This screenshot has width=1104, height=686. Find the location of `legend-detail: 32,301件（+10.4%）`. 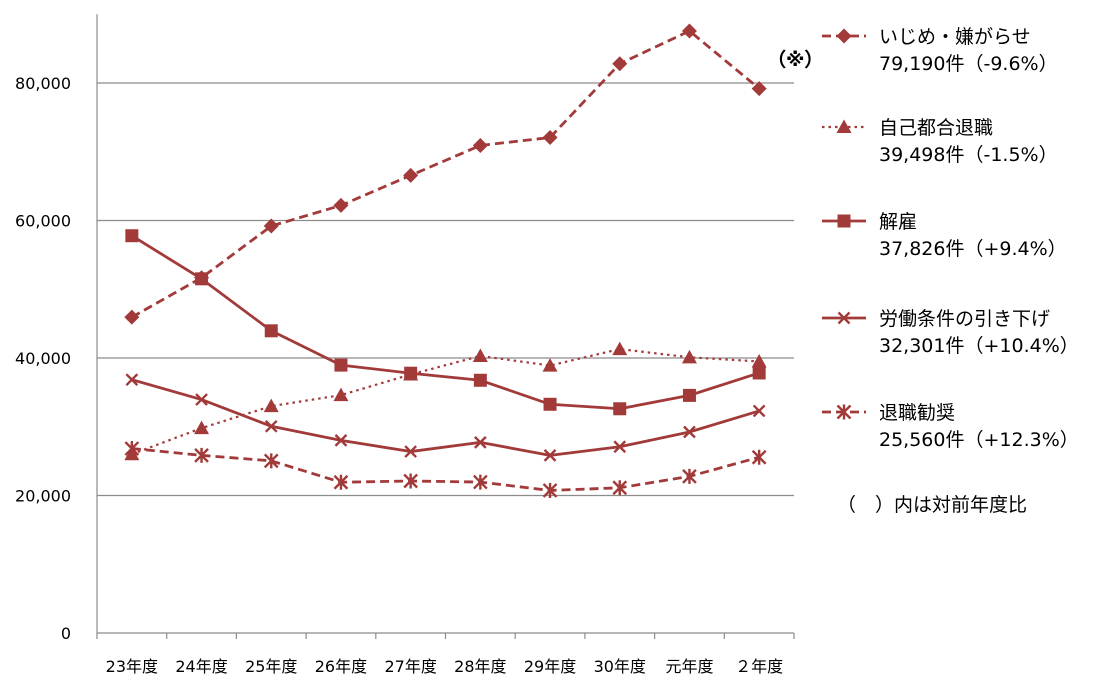

legend-detail: 32,301件（+10.4%） is located at coordinates (979, 346).